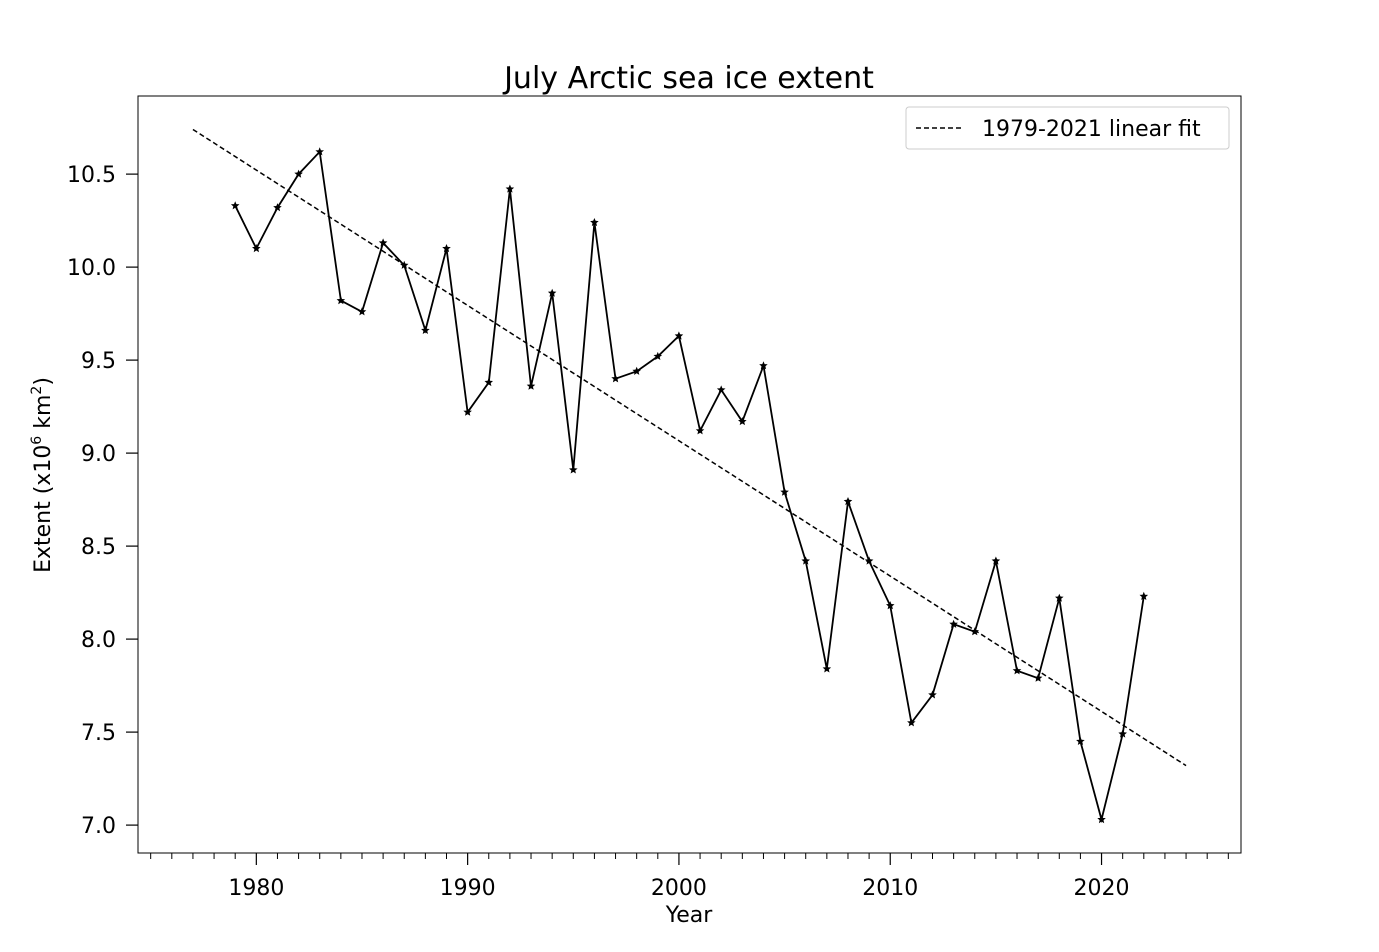  What do you see at coordinates (488, 382) in the screenshot?
I see `data-point-1991` at bounding box center [488, 382].